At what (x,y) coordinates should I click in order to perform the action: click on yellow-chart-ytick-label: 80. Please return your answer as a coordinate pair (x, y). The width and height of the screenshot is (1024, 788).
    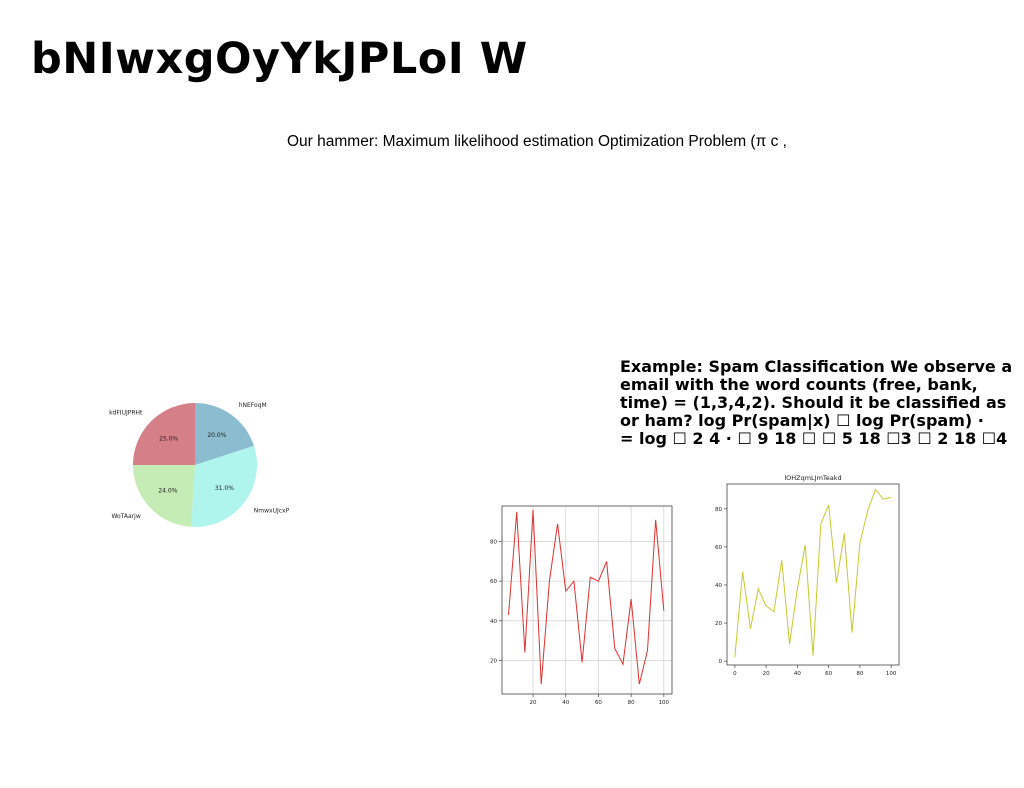
    Looking at the image, I should click on (718, 510).